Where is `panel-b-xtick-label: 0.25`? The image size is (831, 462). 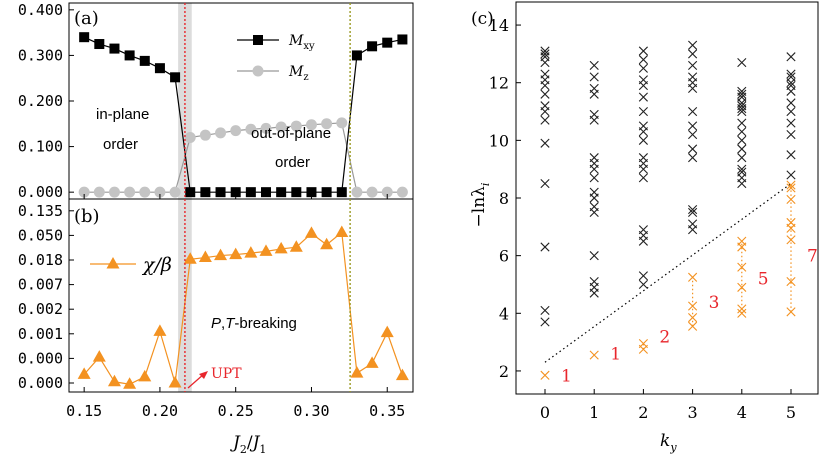
panel-b-xtick-label: 0.25 is located at coordinates (236, 411).